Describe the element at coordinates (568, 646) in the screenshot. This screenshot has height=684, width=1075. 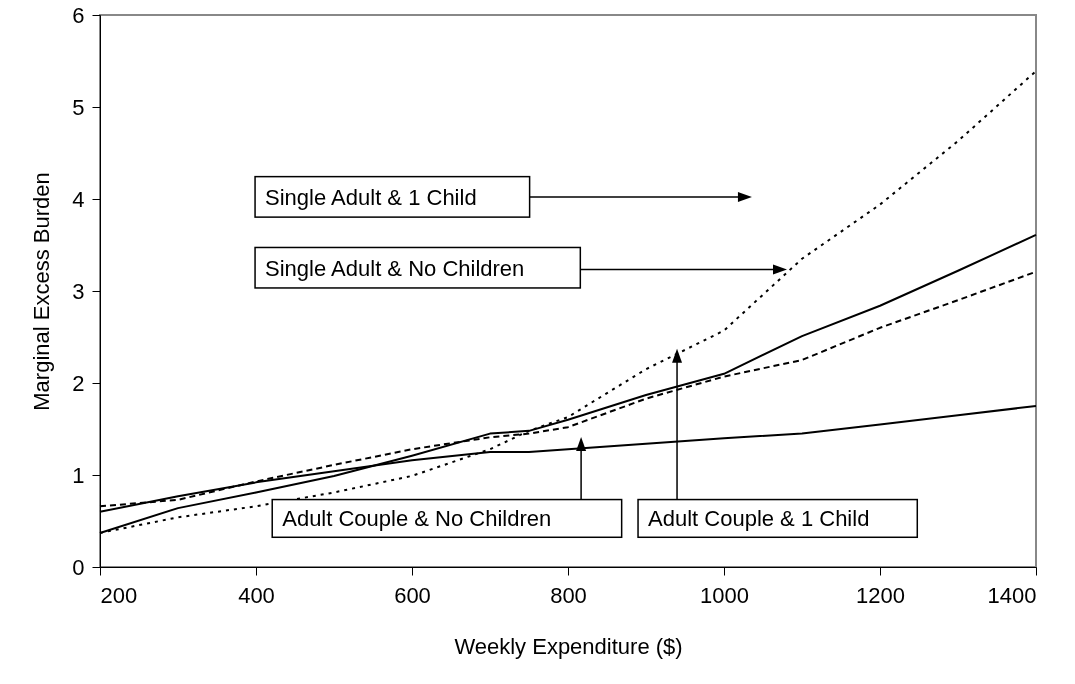
I see `x-axis-title: Weekly Expenditure ($)` at that location.